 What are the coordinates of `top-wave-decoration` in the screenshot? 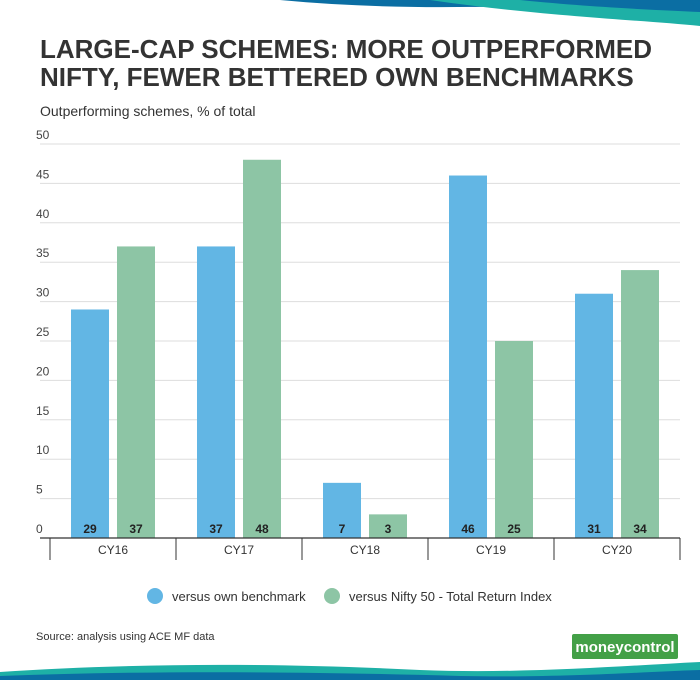 It's located at (490, 13).